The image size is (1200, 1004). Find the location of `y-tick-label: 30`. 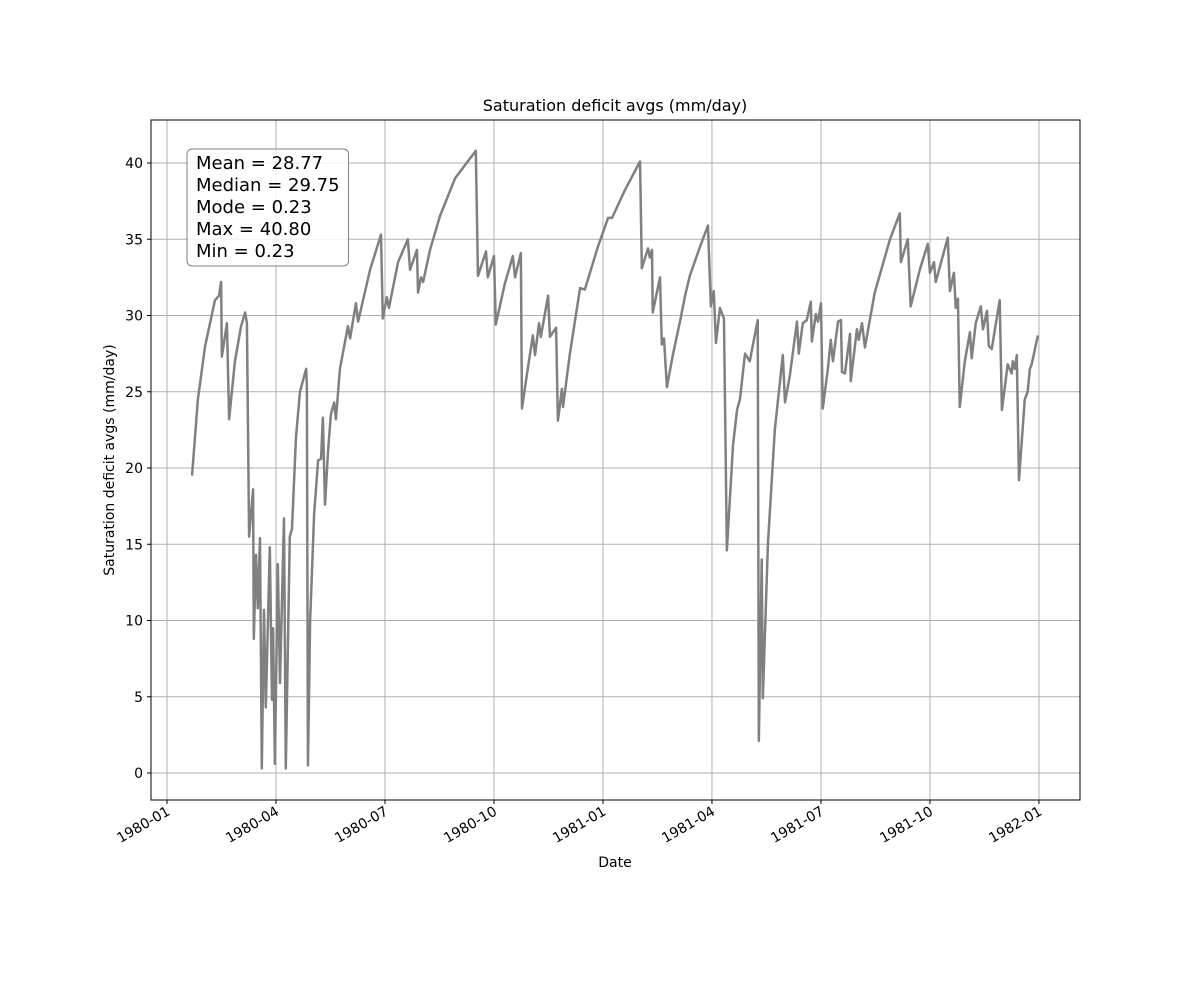

y-tick-label: 30 is located at coordinates (134, 317).